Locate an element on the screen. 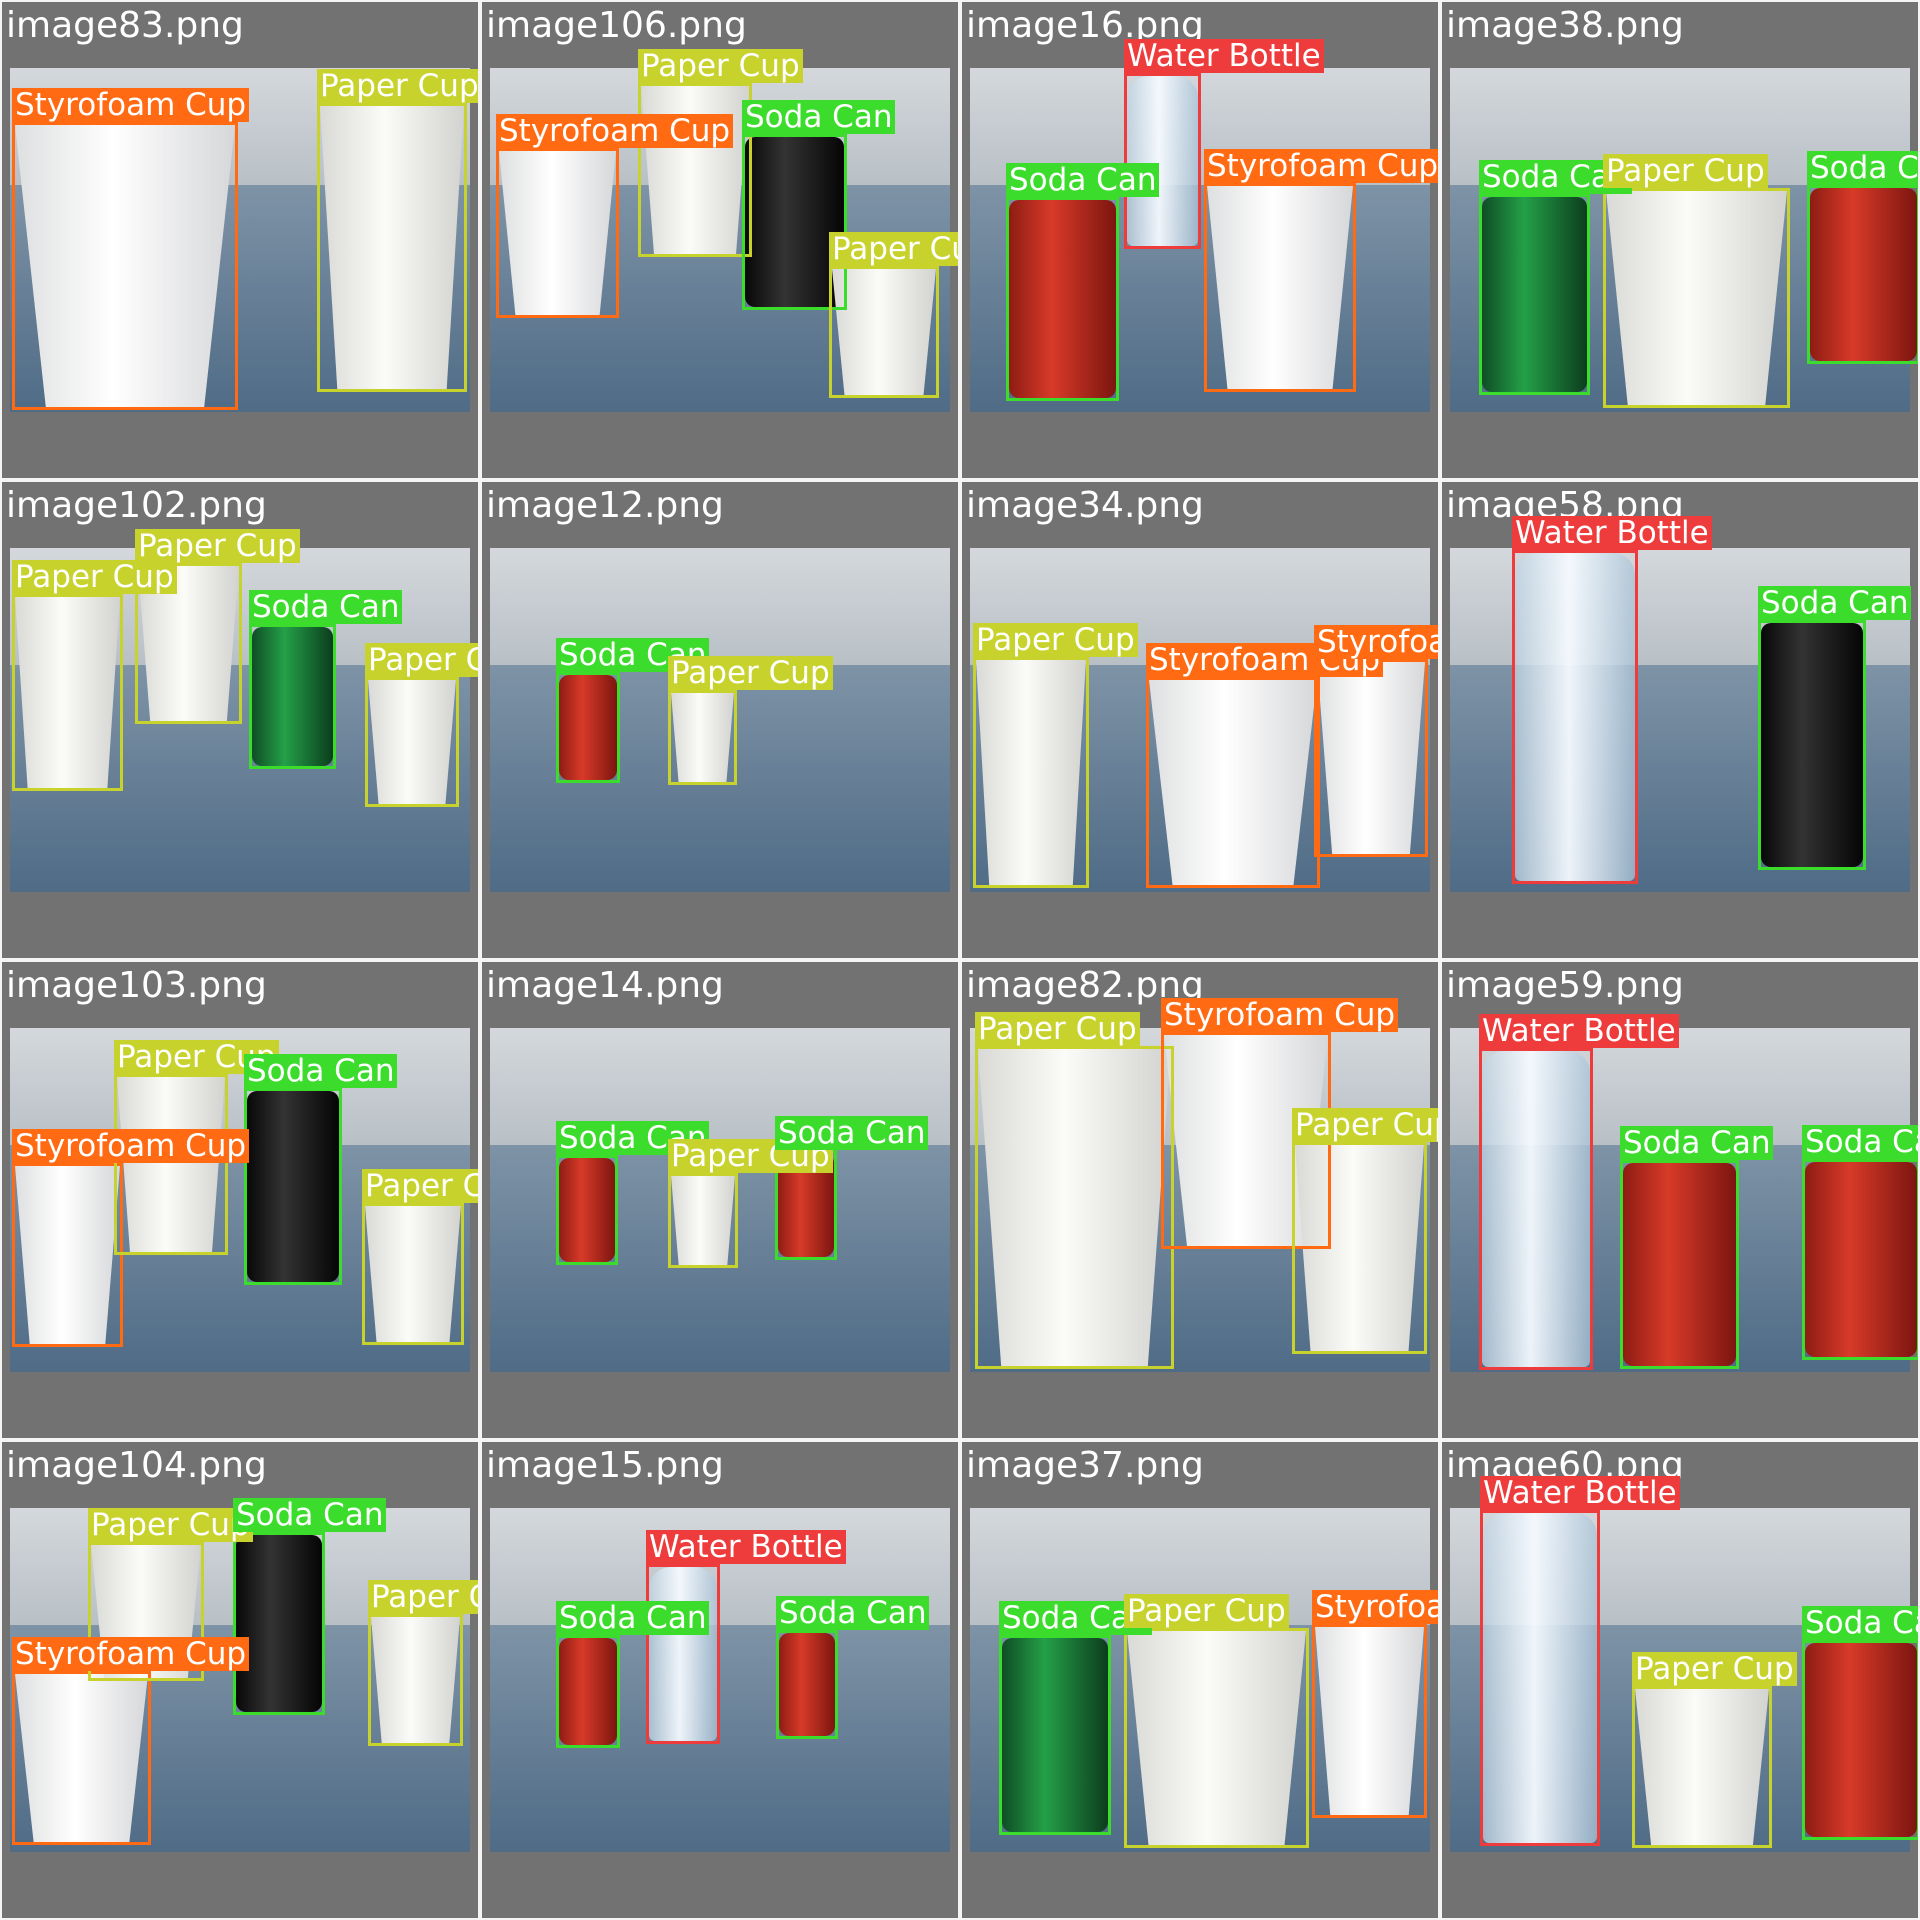 Image resolution: width=1920 pixels, height=1920 pixels. image-tile: image83.png Styrofoam Cup Paper Cup is located at coordinates (240, 240).